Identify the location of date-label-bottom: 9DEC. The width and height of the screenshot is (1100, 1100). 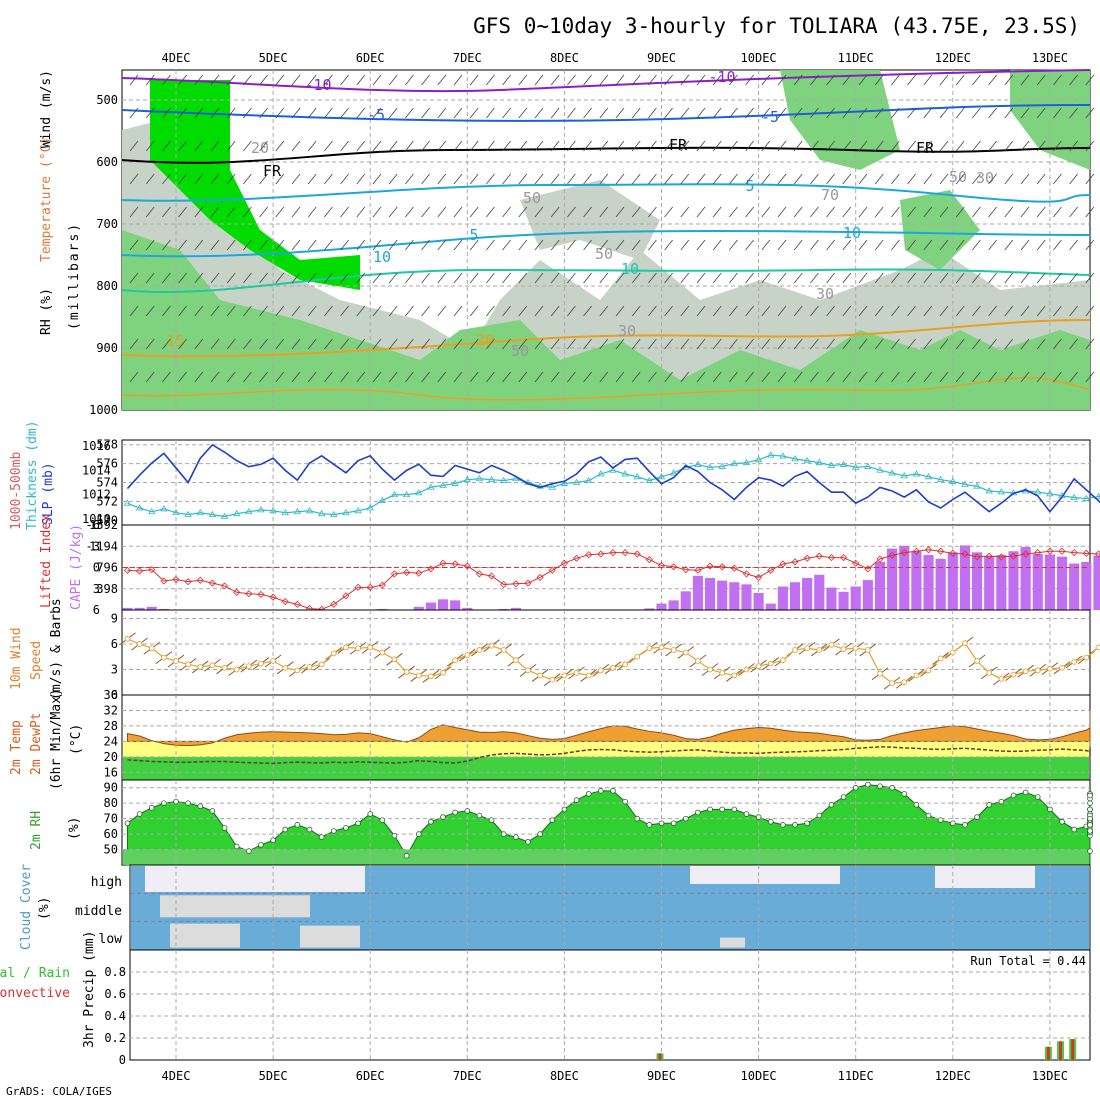
(661, 1076).